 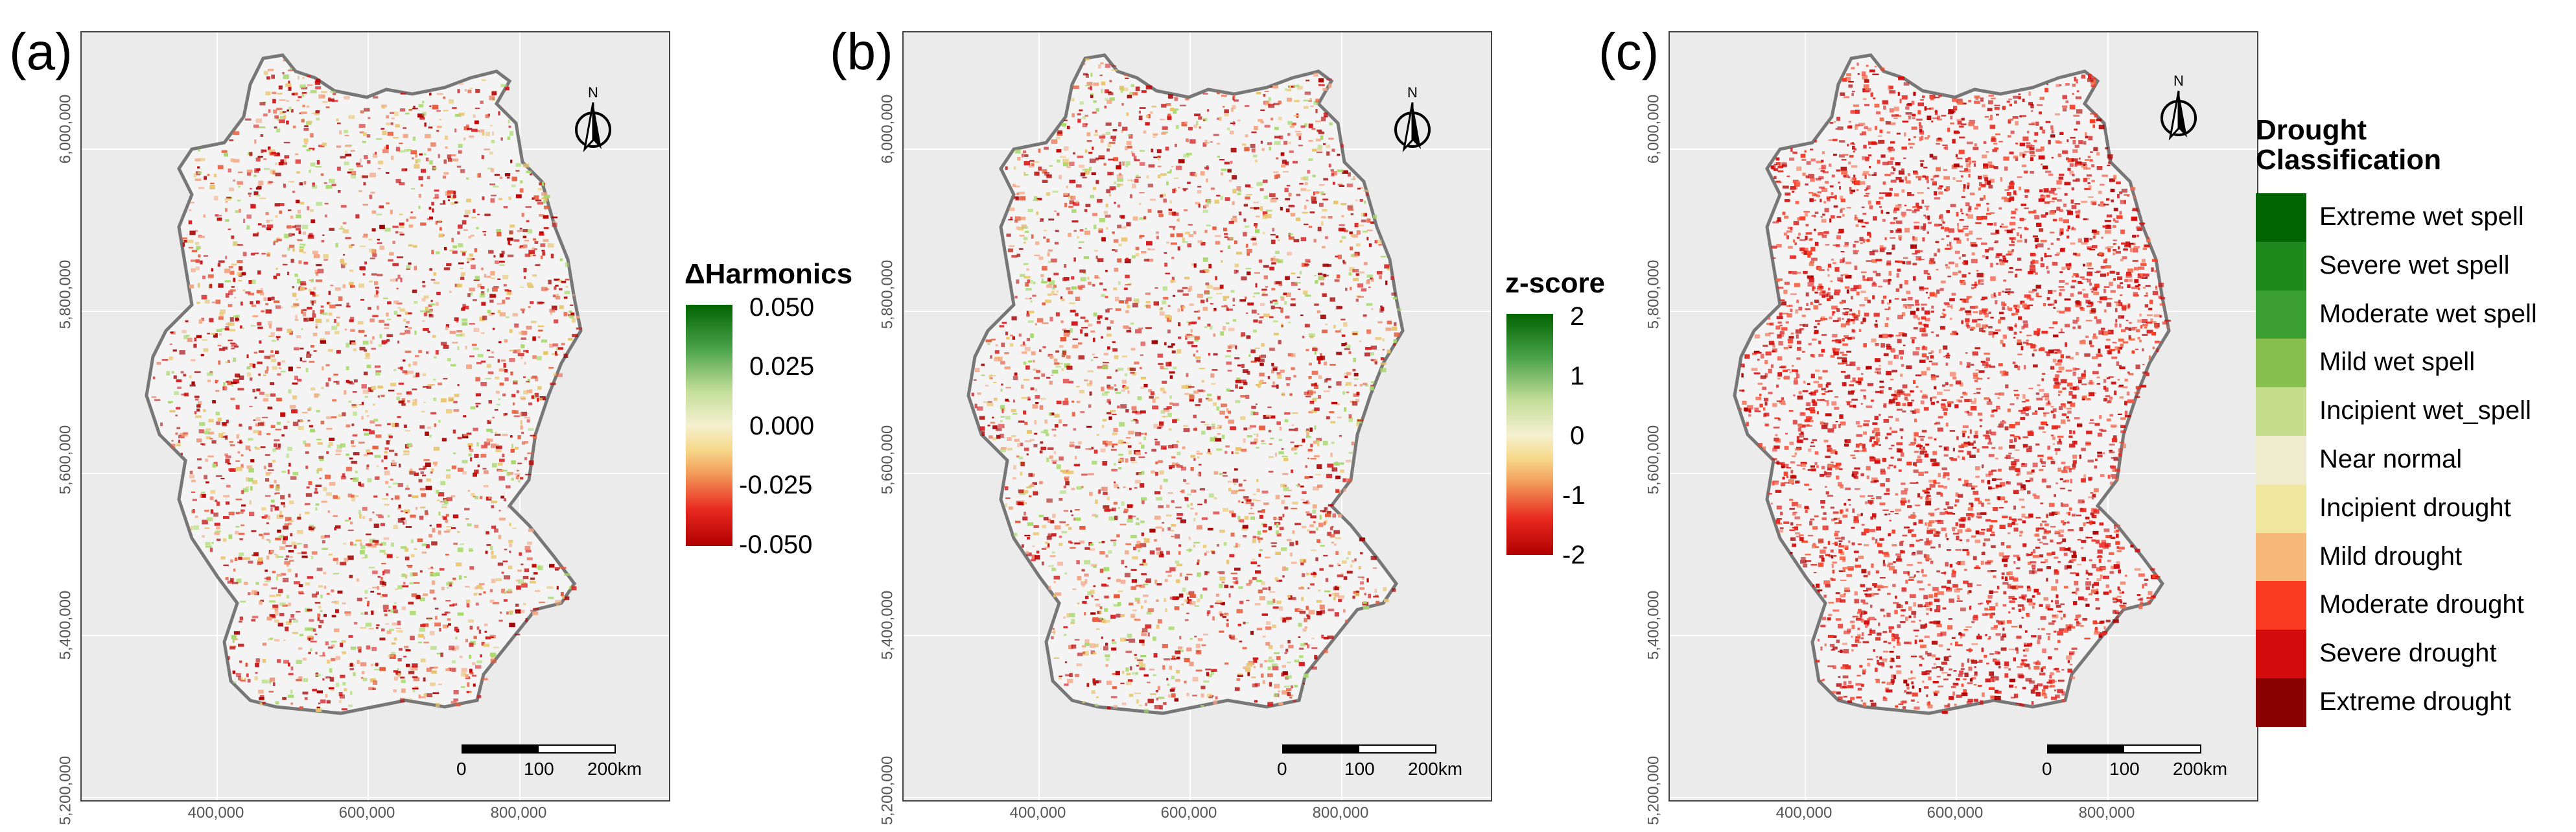 I want to click on legend-label: Incipient wet_spell, so click(x=2425, y=410).